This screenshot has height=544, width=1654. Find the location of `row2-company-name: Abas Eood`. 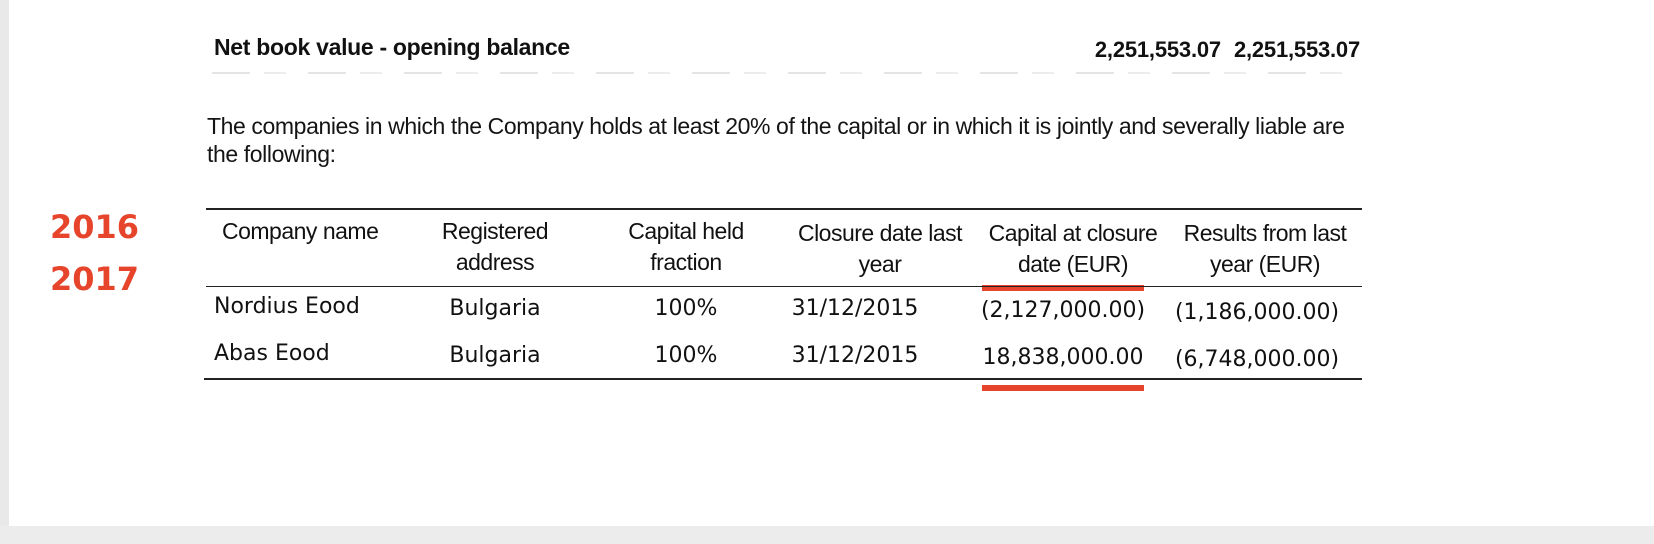

row2-company-name: Abas Eood is located at coordinates (272, 353).